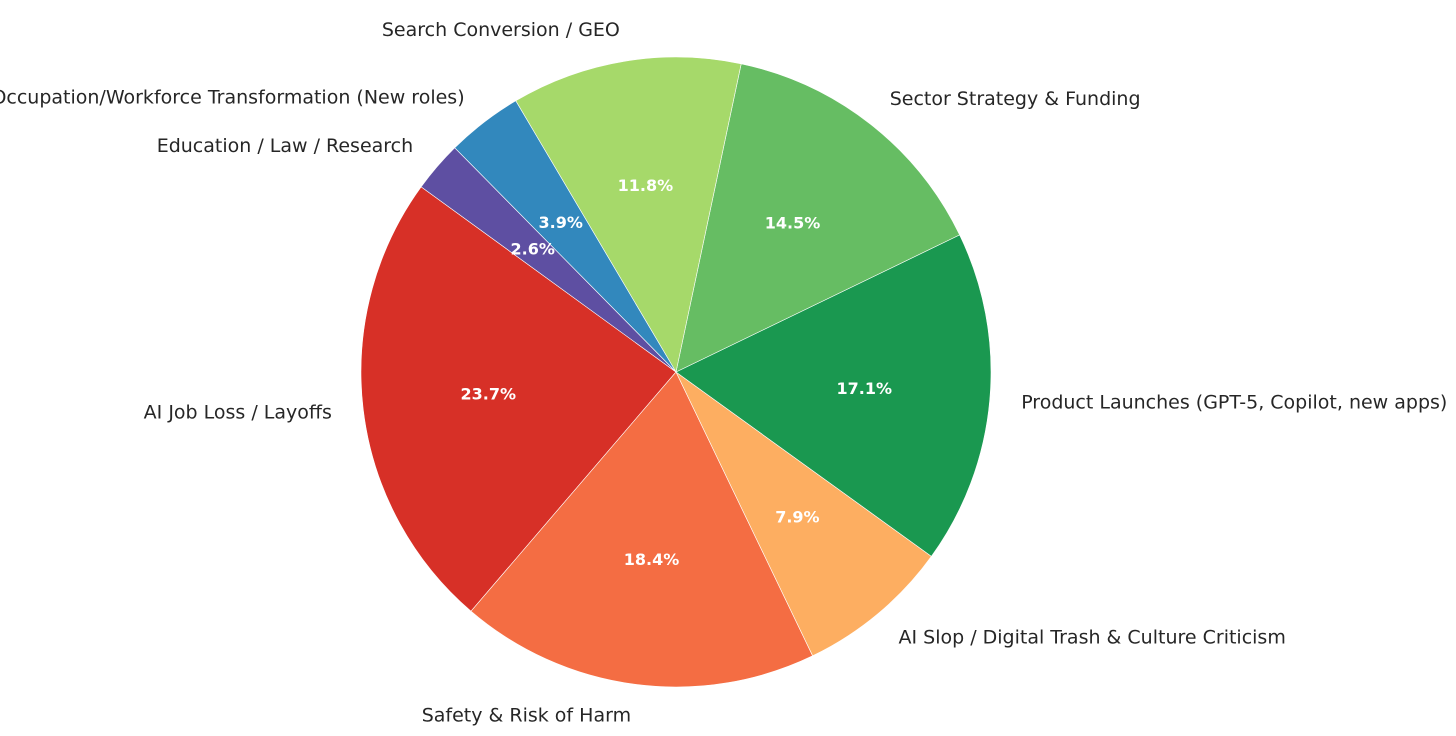 The image size is (1456, 736). Describe the element at coordinates (533, 248) in the screenshot. I see `pct-label-education-law-research: 2.6%` at that location.